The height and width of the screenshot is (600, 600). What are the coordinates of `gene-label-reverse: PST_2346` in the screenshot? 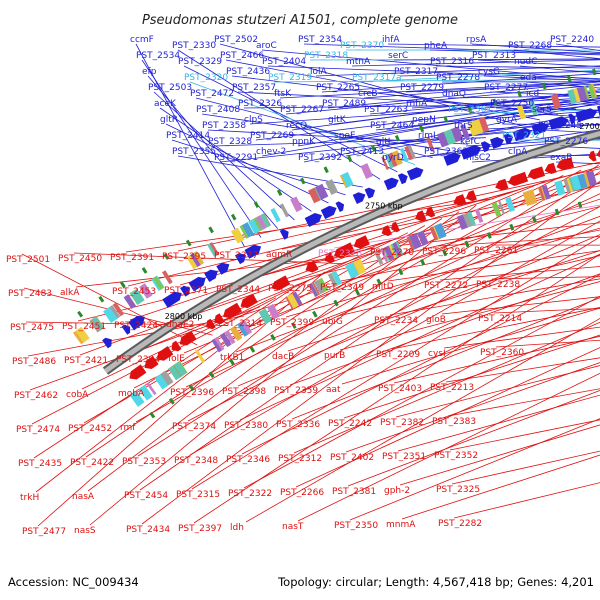 It's located at (248, 460).